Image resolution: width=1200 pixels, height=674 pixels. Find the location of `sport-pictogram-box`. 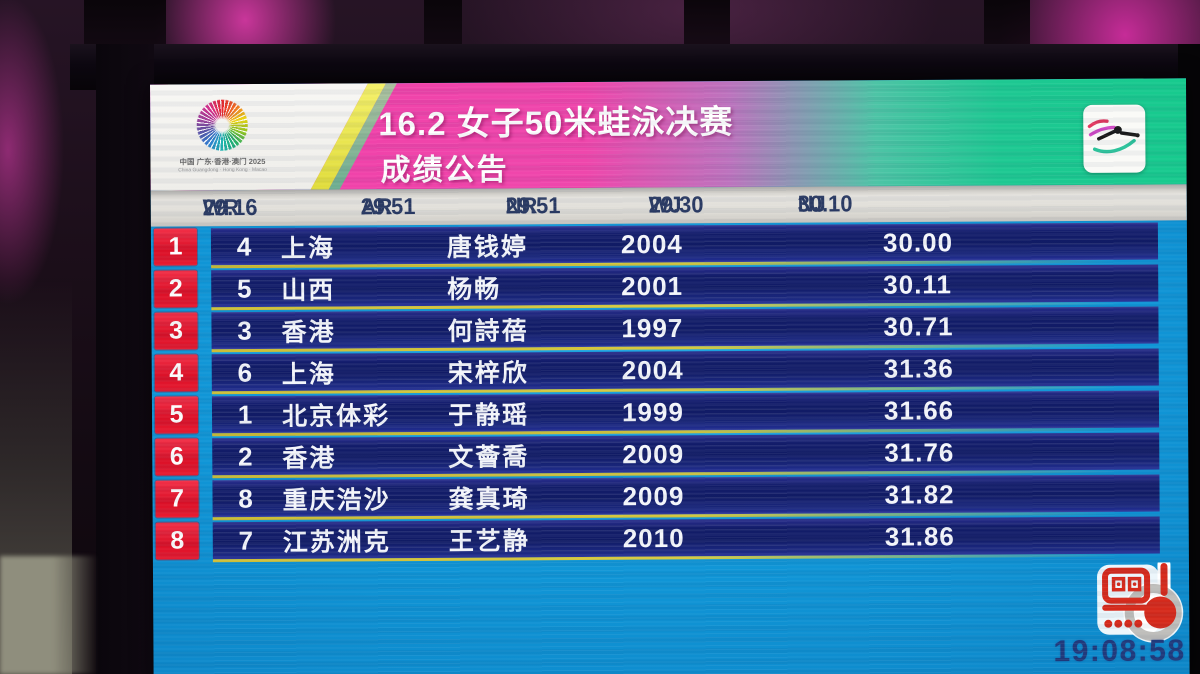

sport-pictogram-box is located at coordinates (1114, 138).